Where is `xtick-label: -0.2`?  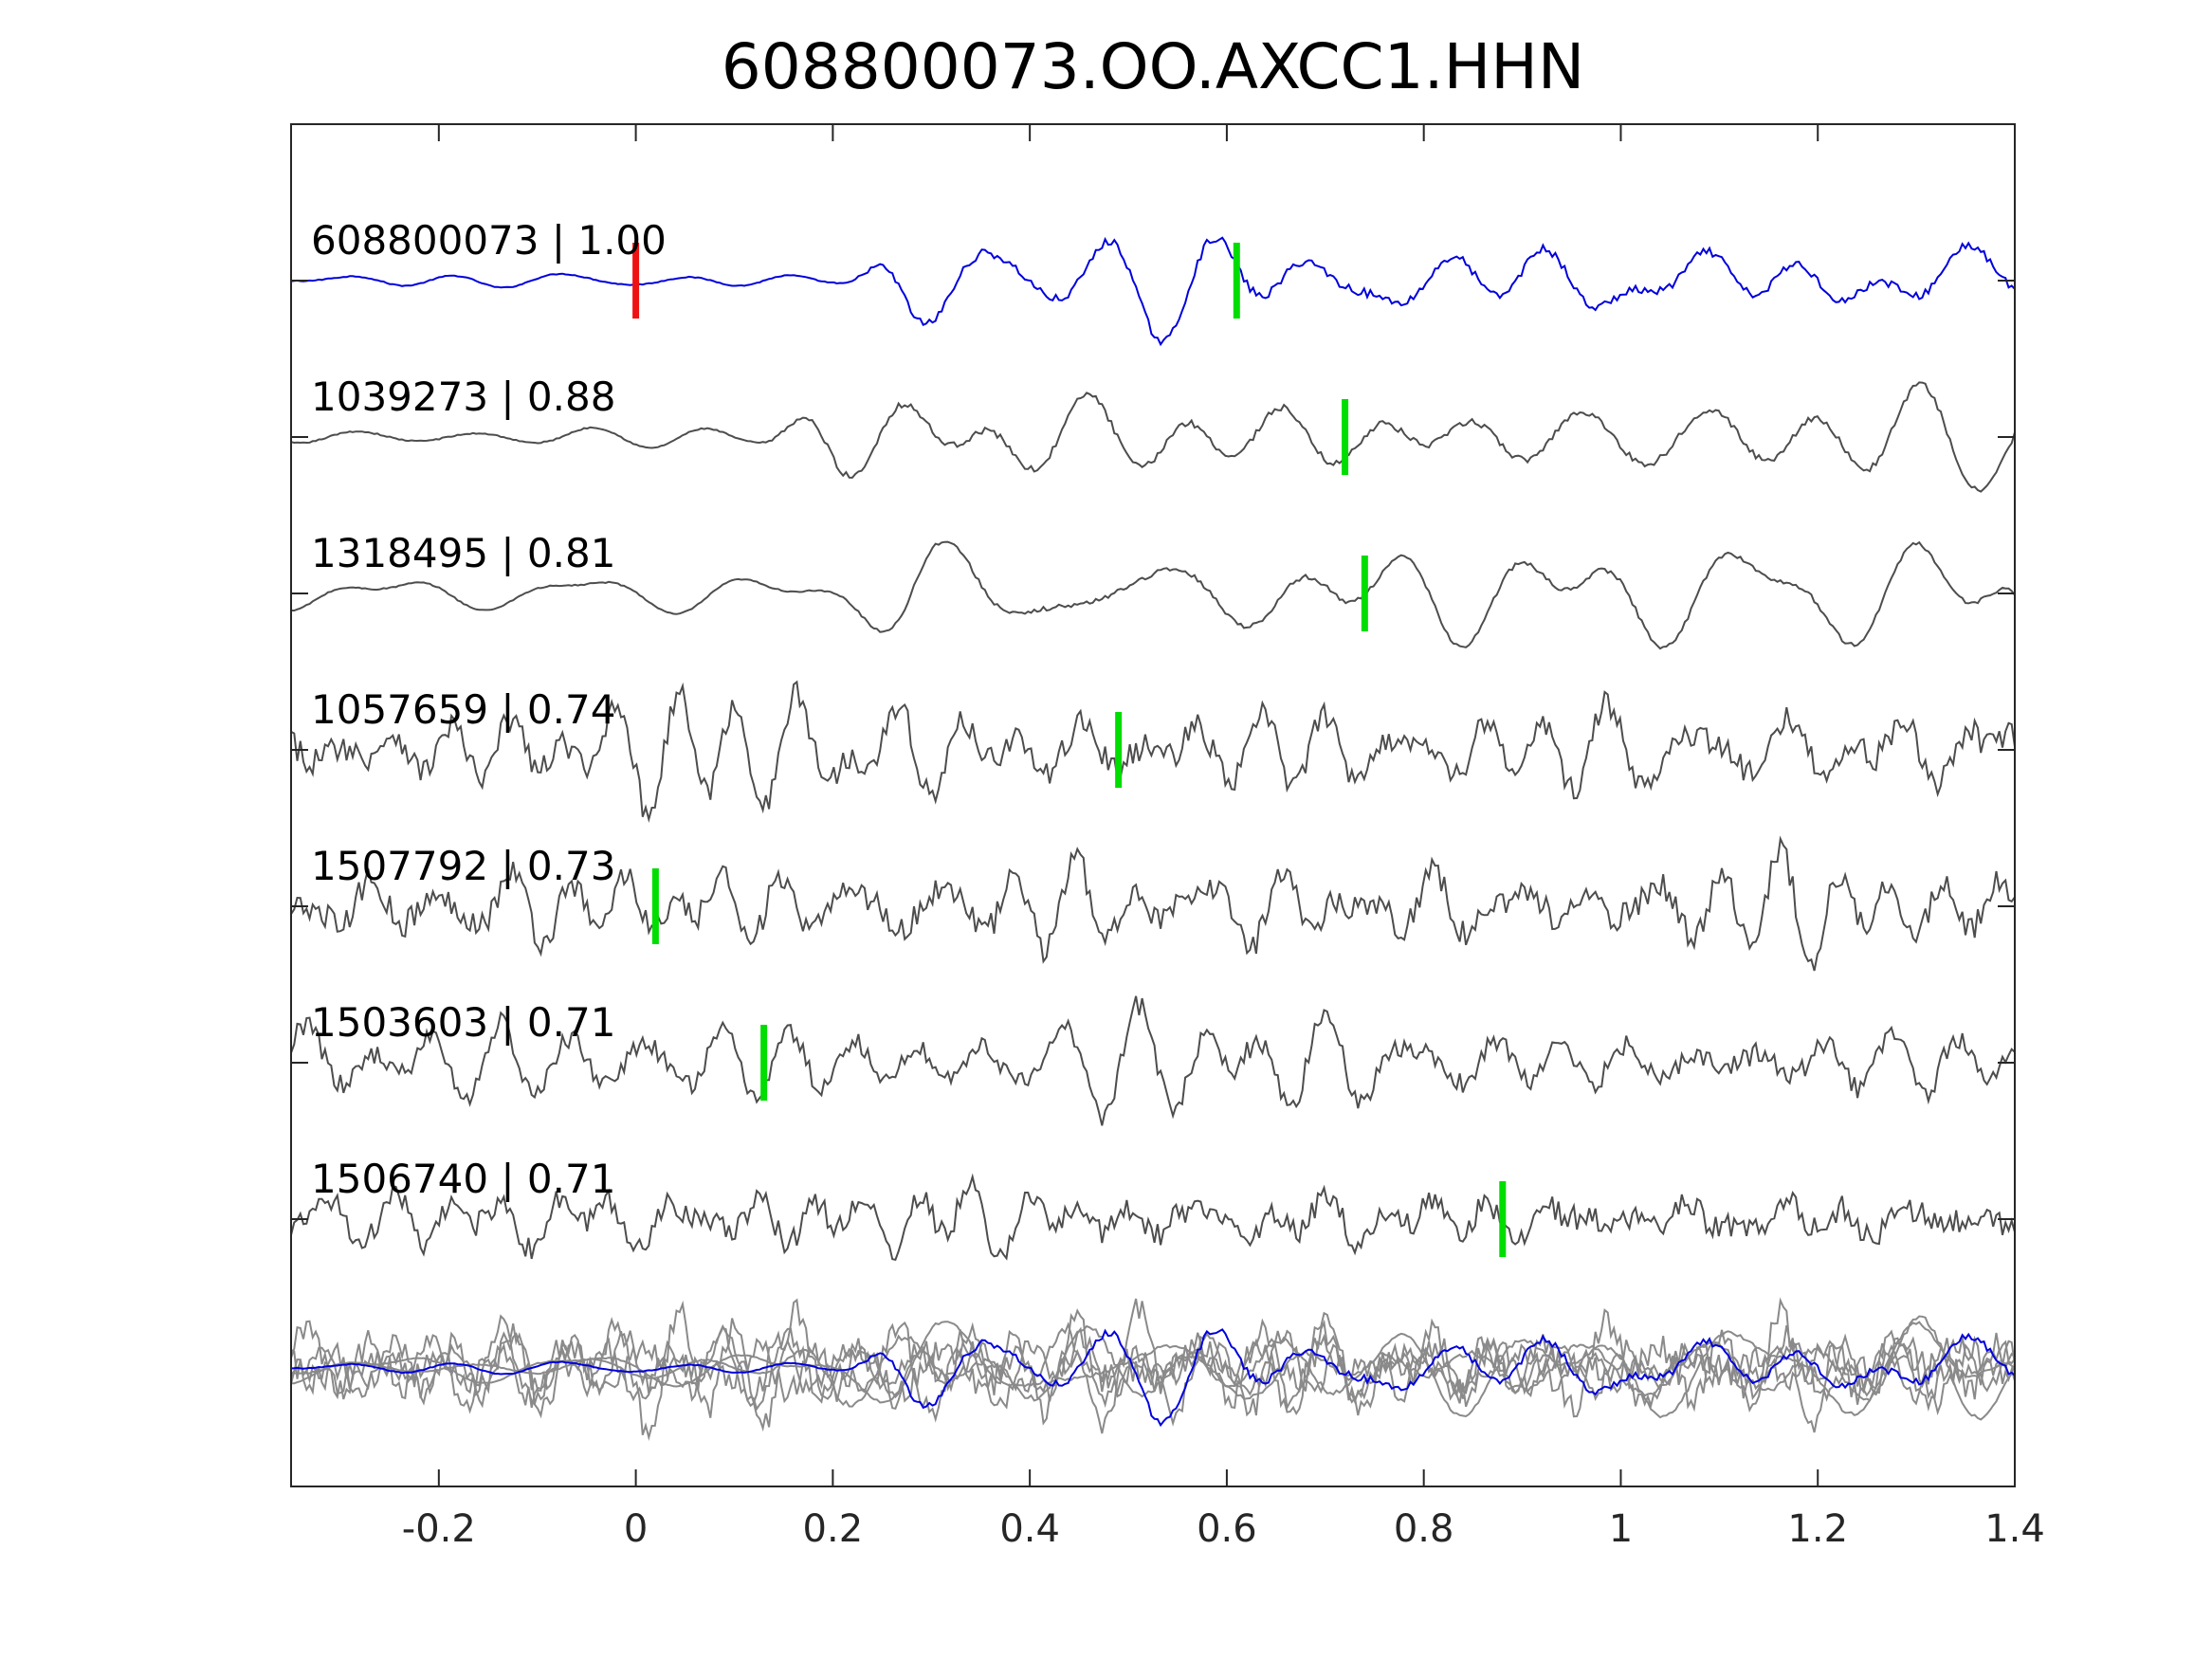 xtick-label: -0.2 is located at coordinates (439, 1529).